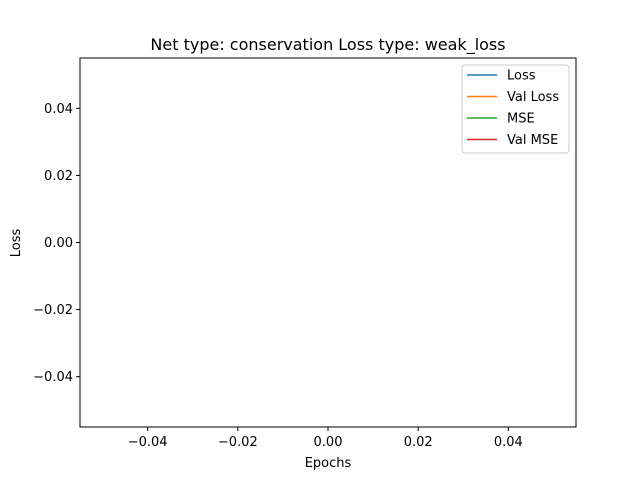 The height and width of the screenshot is (480, 640). I want to click on legend-label: Loss, so click(521, 76).